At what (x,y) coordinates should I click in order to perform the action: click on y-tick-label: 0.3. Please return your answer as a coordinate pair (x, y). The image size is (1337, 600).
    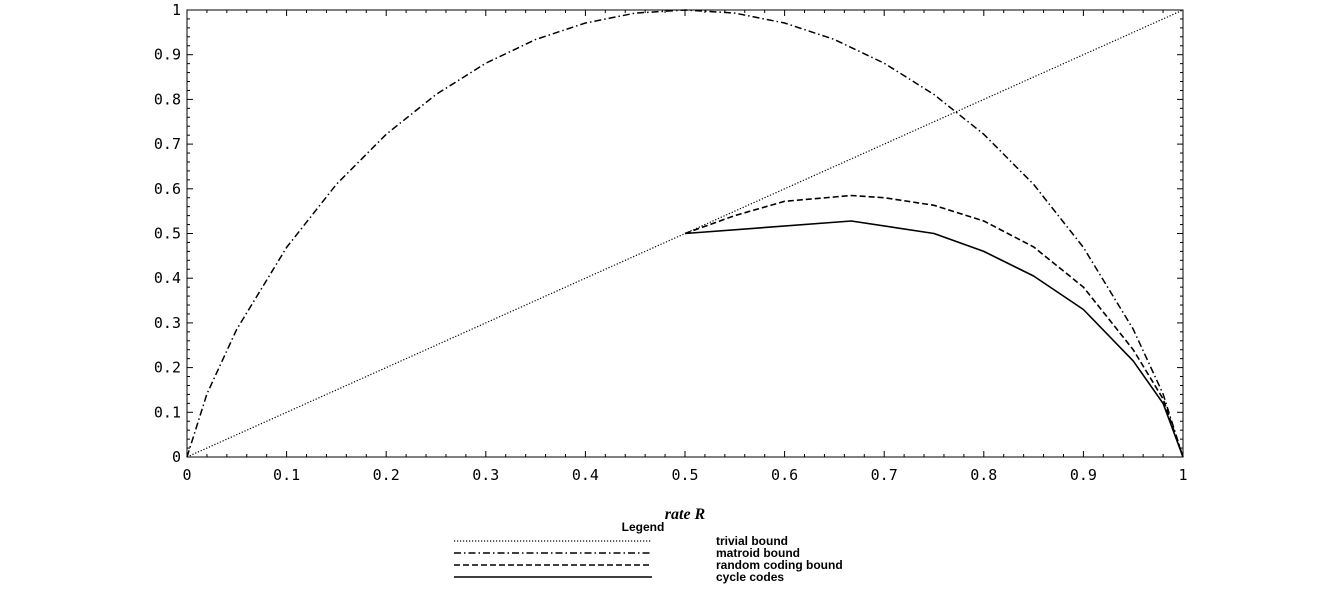
    Looking at the image, I should click on (167, 323).